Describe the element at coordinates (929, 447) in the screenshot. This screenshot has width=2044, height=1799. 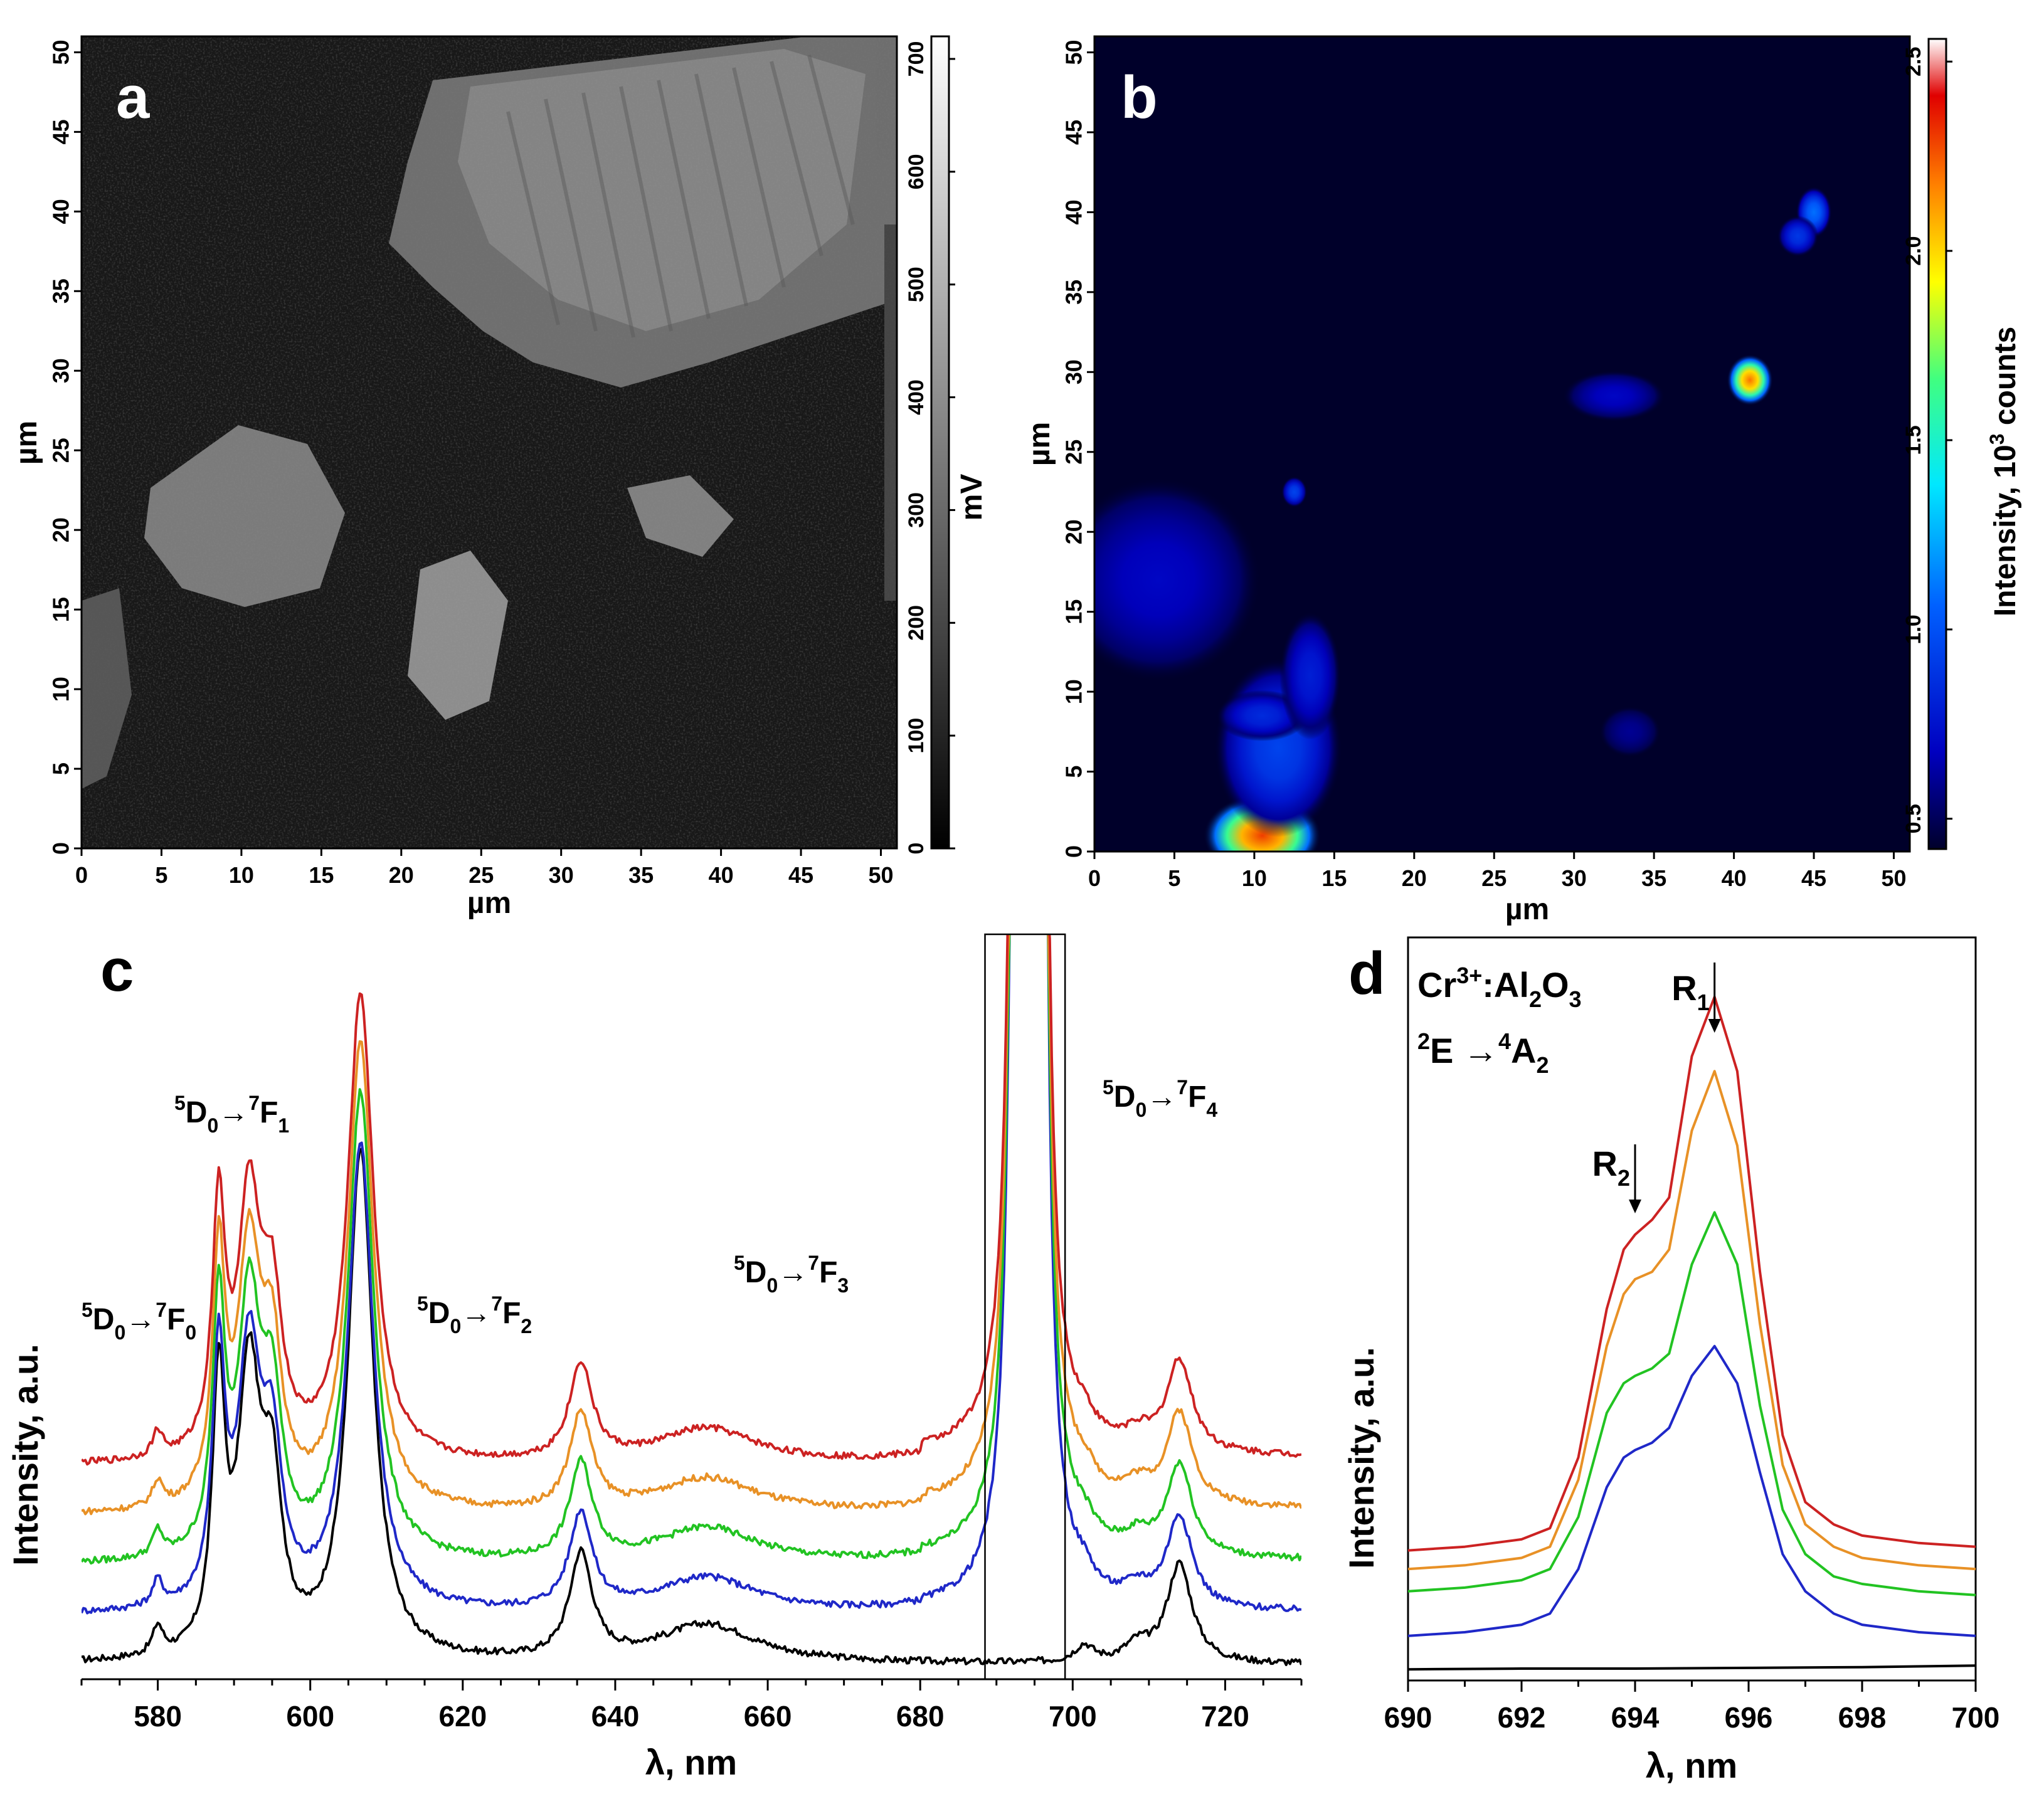
I see `panel-a-colorbar-ticks: 0 100 200 300 400 500 600 700` at that location.